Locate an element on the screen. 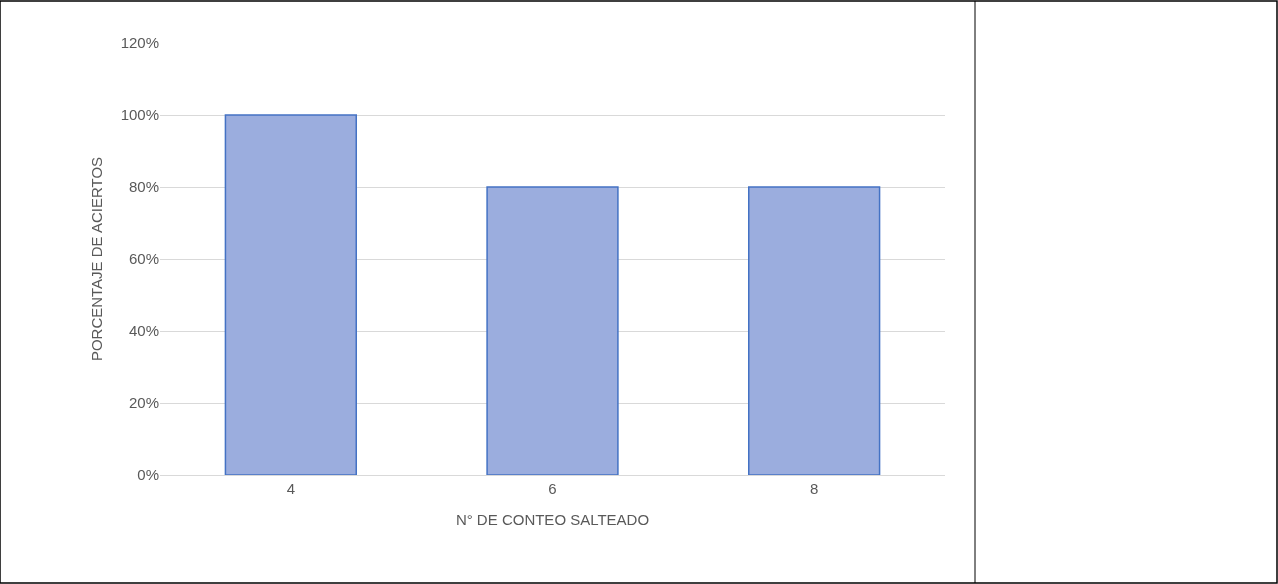 Image resolution: width=1278 pixels, height=584 pixels. y-tick-label: 120% is located at coordinates (139, 43).